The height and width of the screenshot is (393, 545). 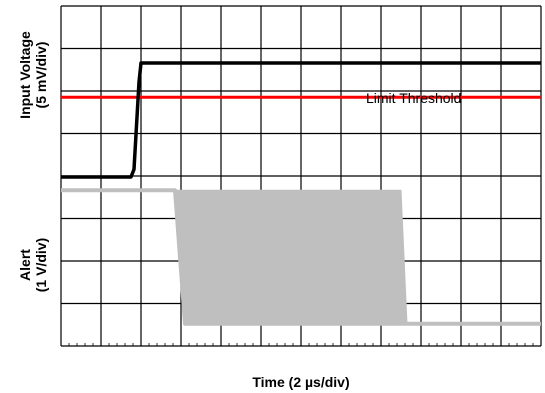 What do you see at coordinates (25, 75) in the screenshot?
I see `y-label-top-line1: Input Voltage` at bounding box center [25, 75].